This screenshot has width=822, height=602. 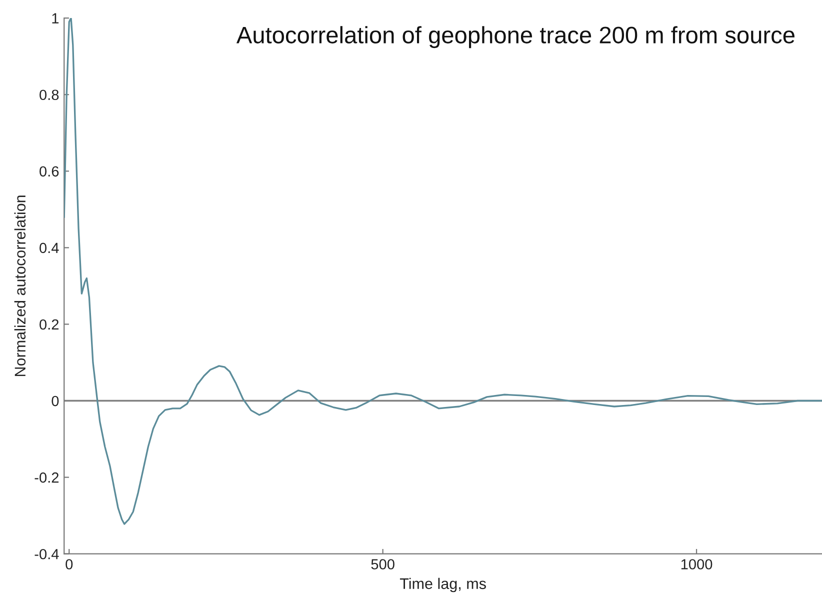 I want to click on y-tick-label: -0.2, so click(x=46, y=477).